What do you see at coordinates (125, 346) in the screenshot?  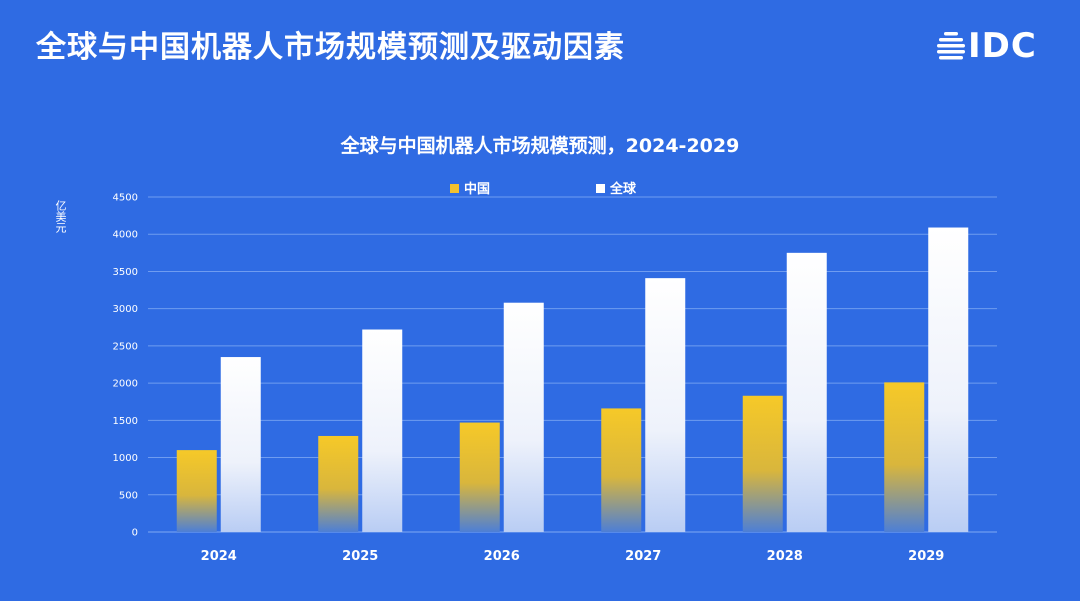 I see `y-tick-label: 2500` at bounding box center [125, 346].